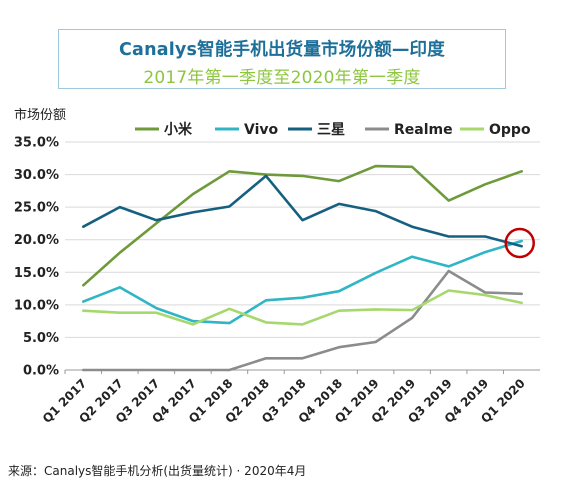 Image resolution: width=563 pixels, height=498 pixels. Describe the element at coordinates (36, 273) in the screenshot. I see `y-tick-label: 15.0%` at that location.